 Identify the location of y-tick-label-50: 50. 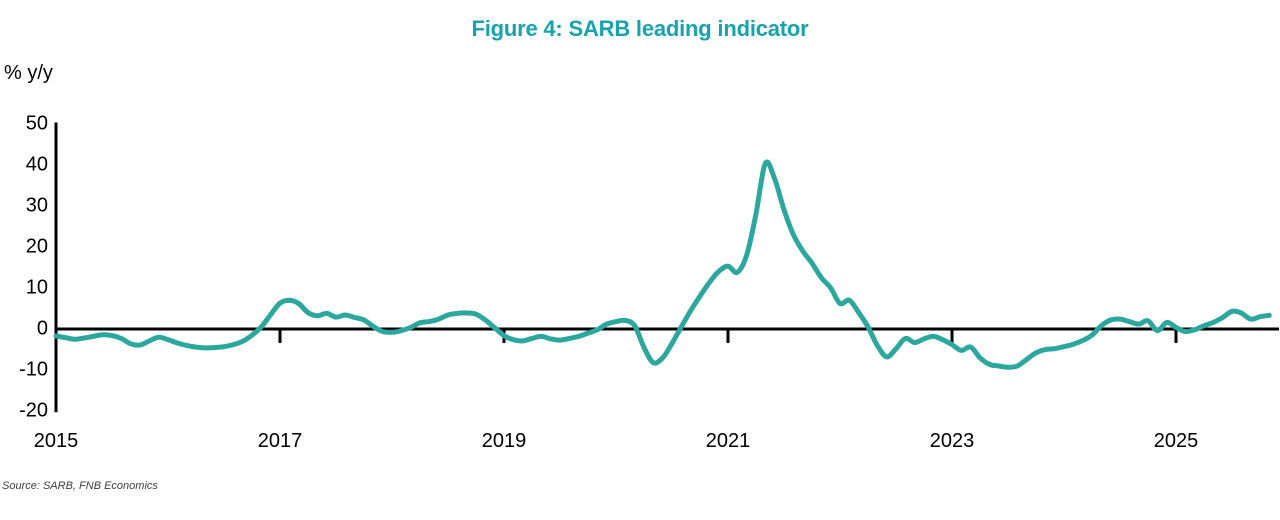
(36, 123).